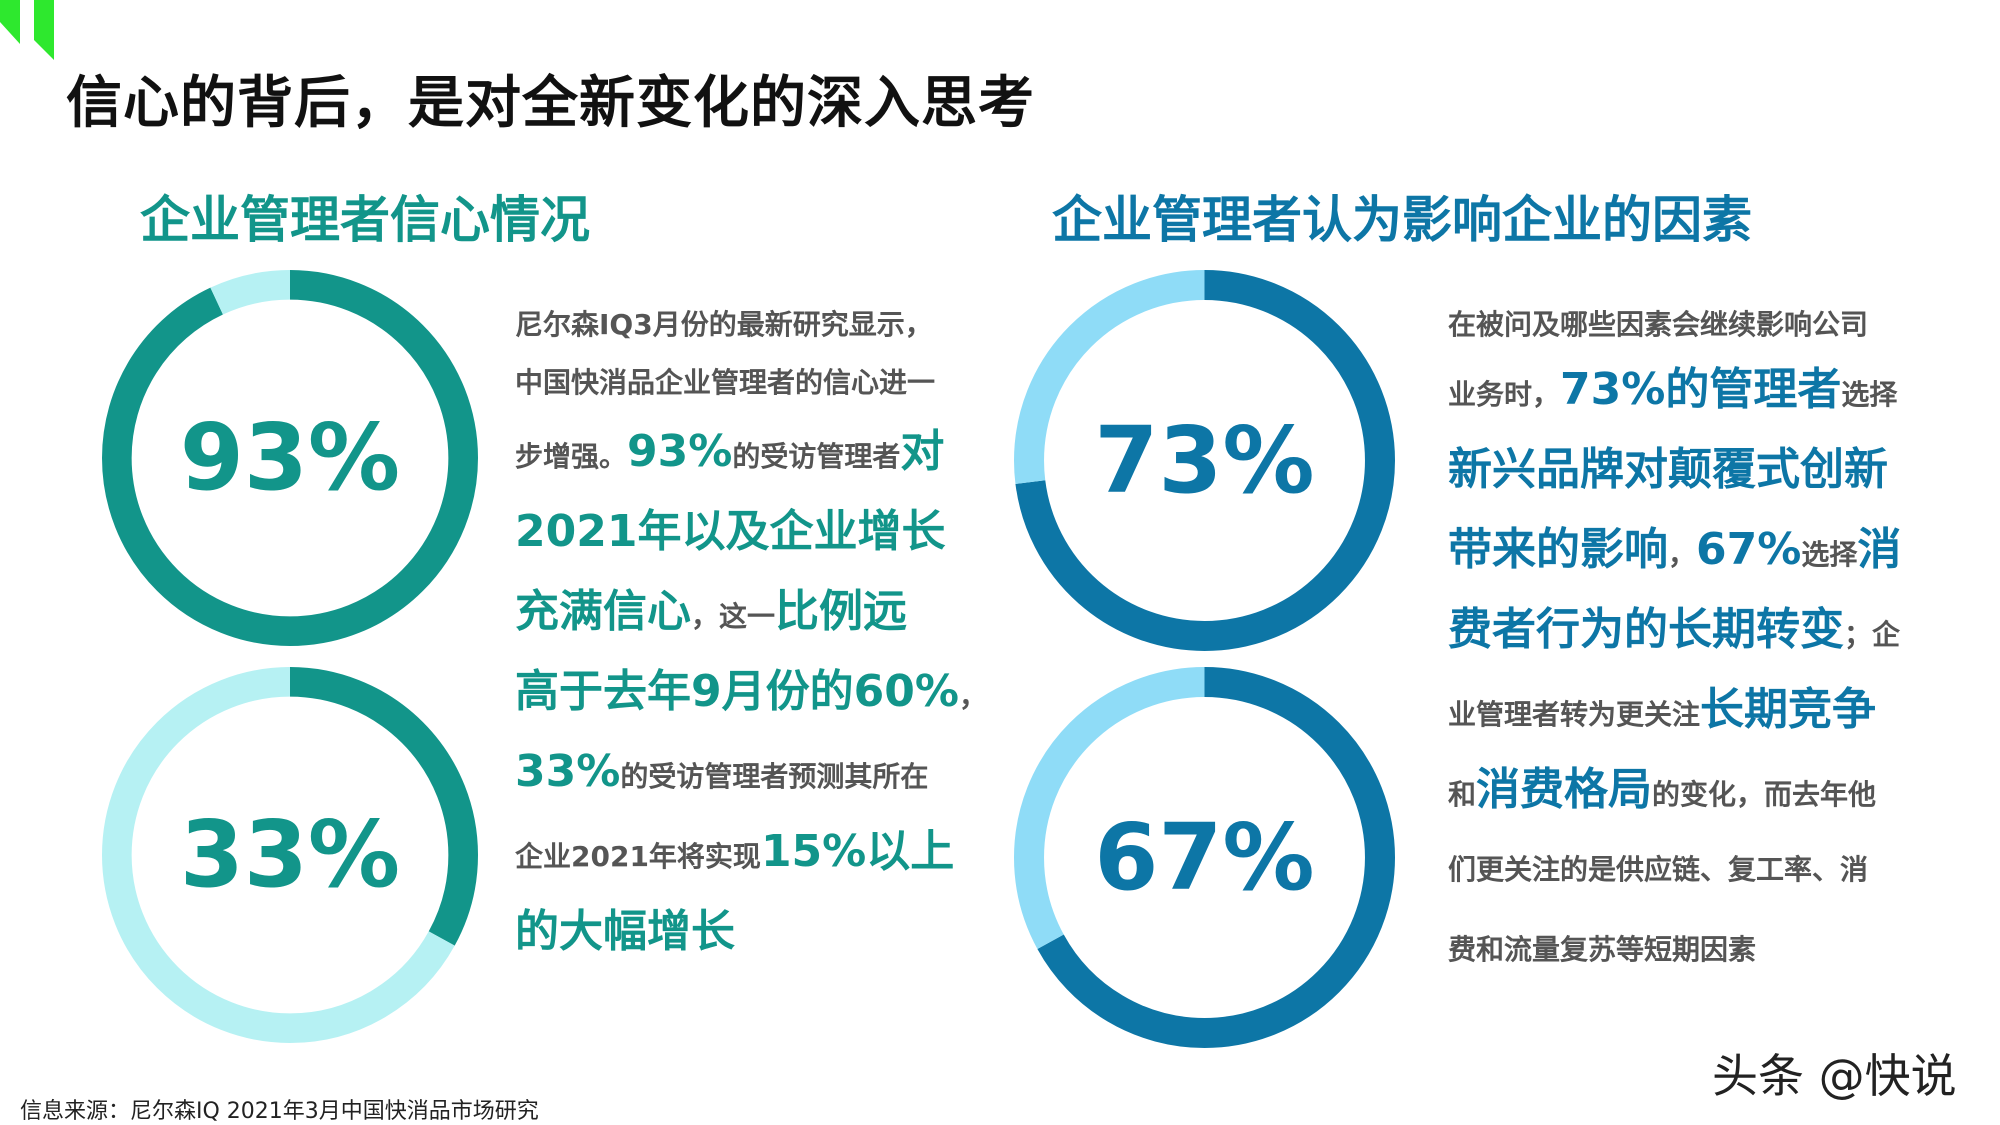  What do you see at coordinates (922, 451) in the screenshot?
I see `highlight-text: 对` at bounding box center [922, 451].